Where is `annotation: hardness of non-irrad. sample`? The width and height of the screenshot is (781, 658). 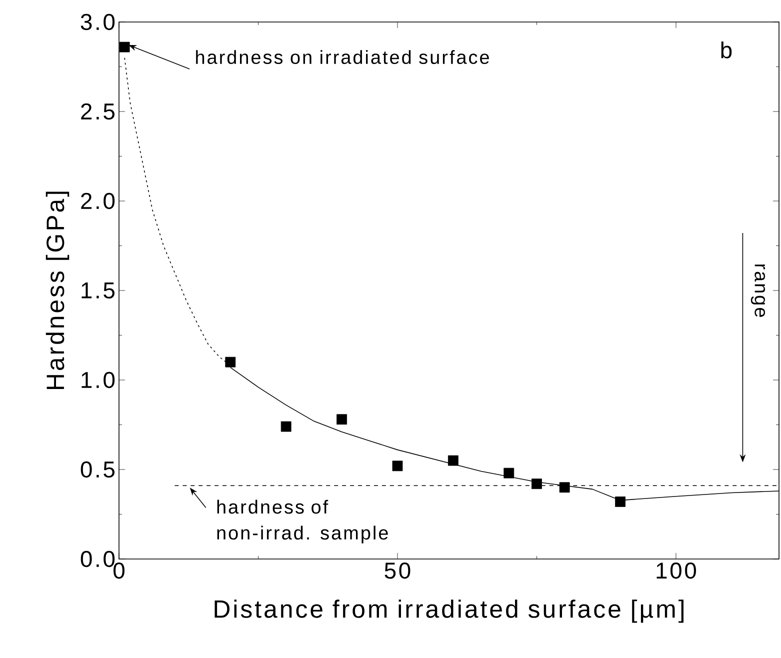 annotation: hardness of non-irrad. sample is located at coordinates (302, 522).